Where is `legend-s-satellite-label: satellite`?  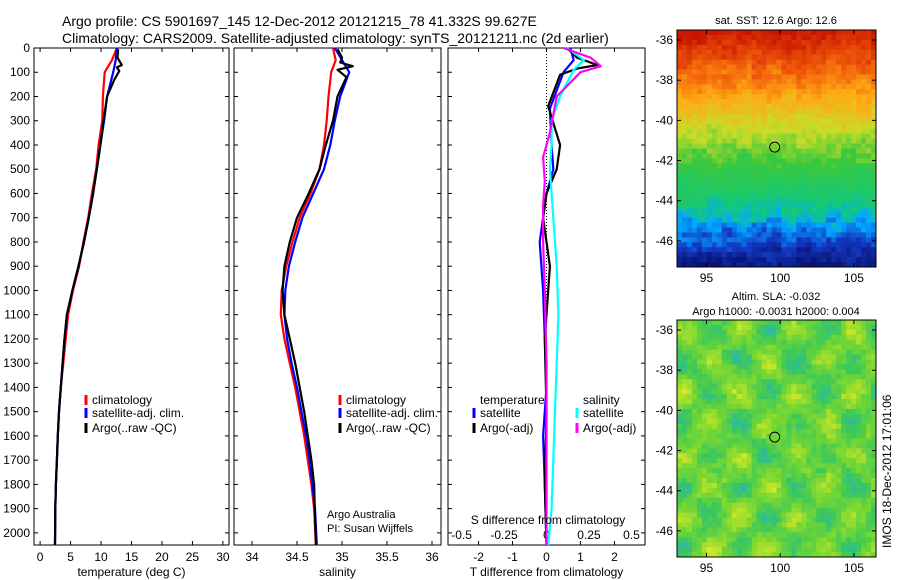
legend-s-satellite-label: satellite is located at coordinates (603, 413).